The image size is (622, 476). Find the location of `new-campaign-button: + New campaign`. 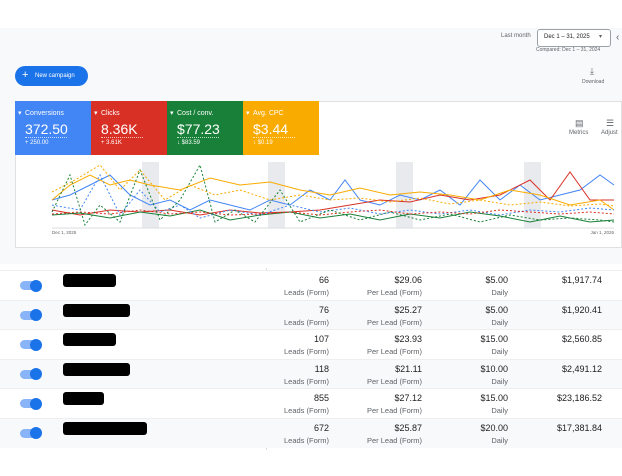

new-campaign-button: + New campaign is located at coordinates (51, 76).